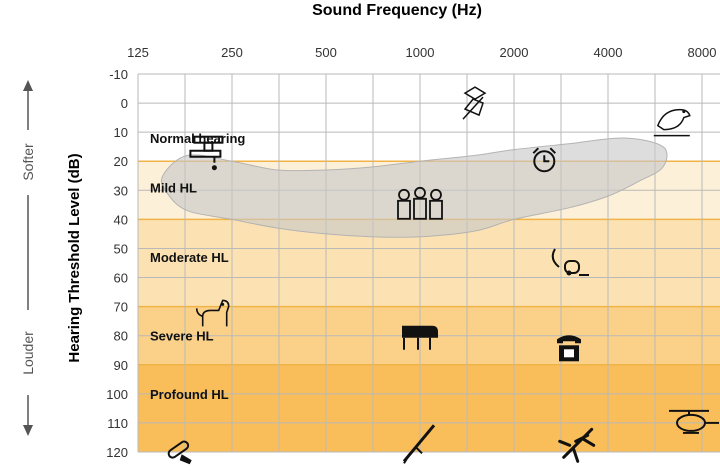  I want to click on y-tick-label: 40, so click(121, 219).